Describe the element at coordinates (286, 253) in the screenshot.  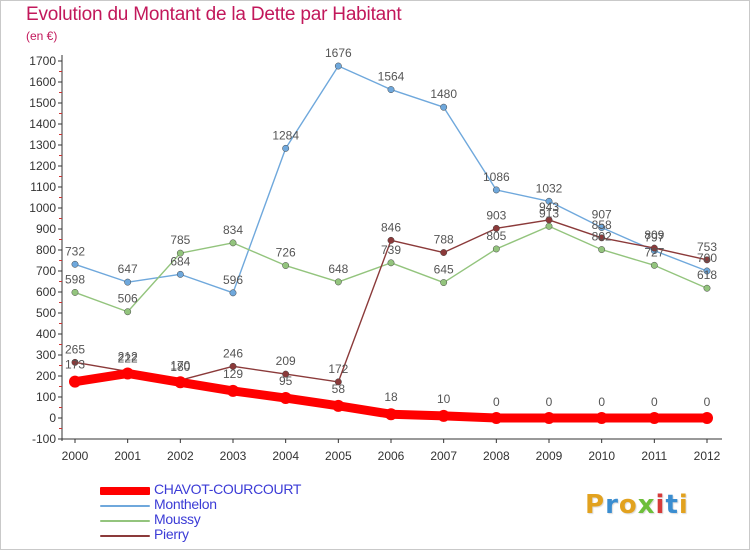
I see `data-label-moussy: 726` at that location.